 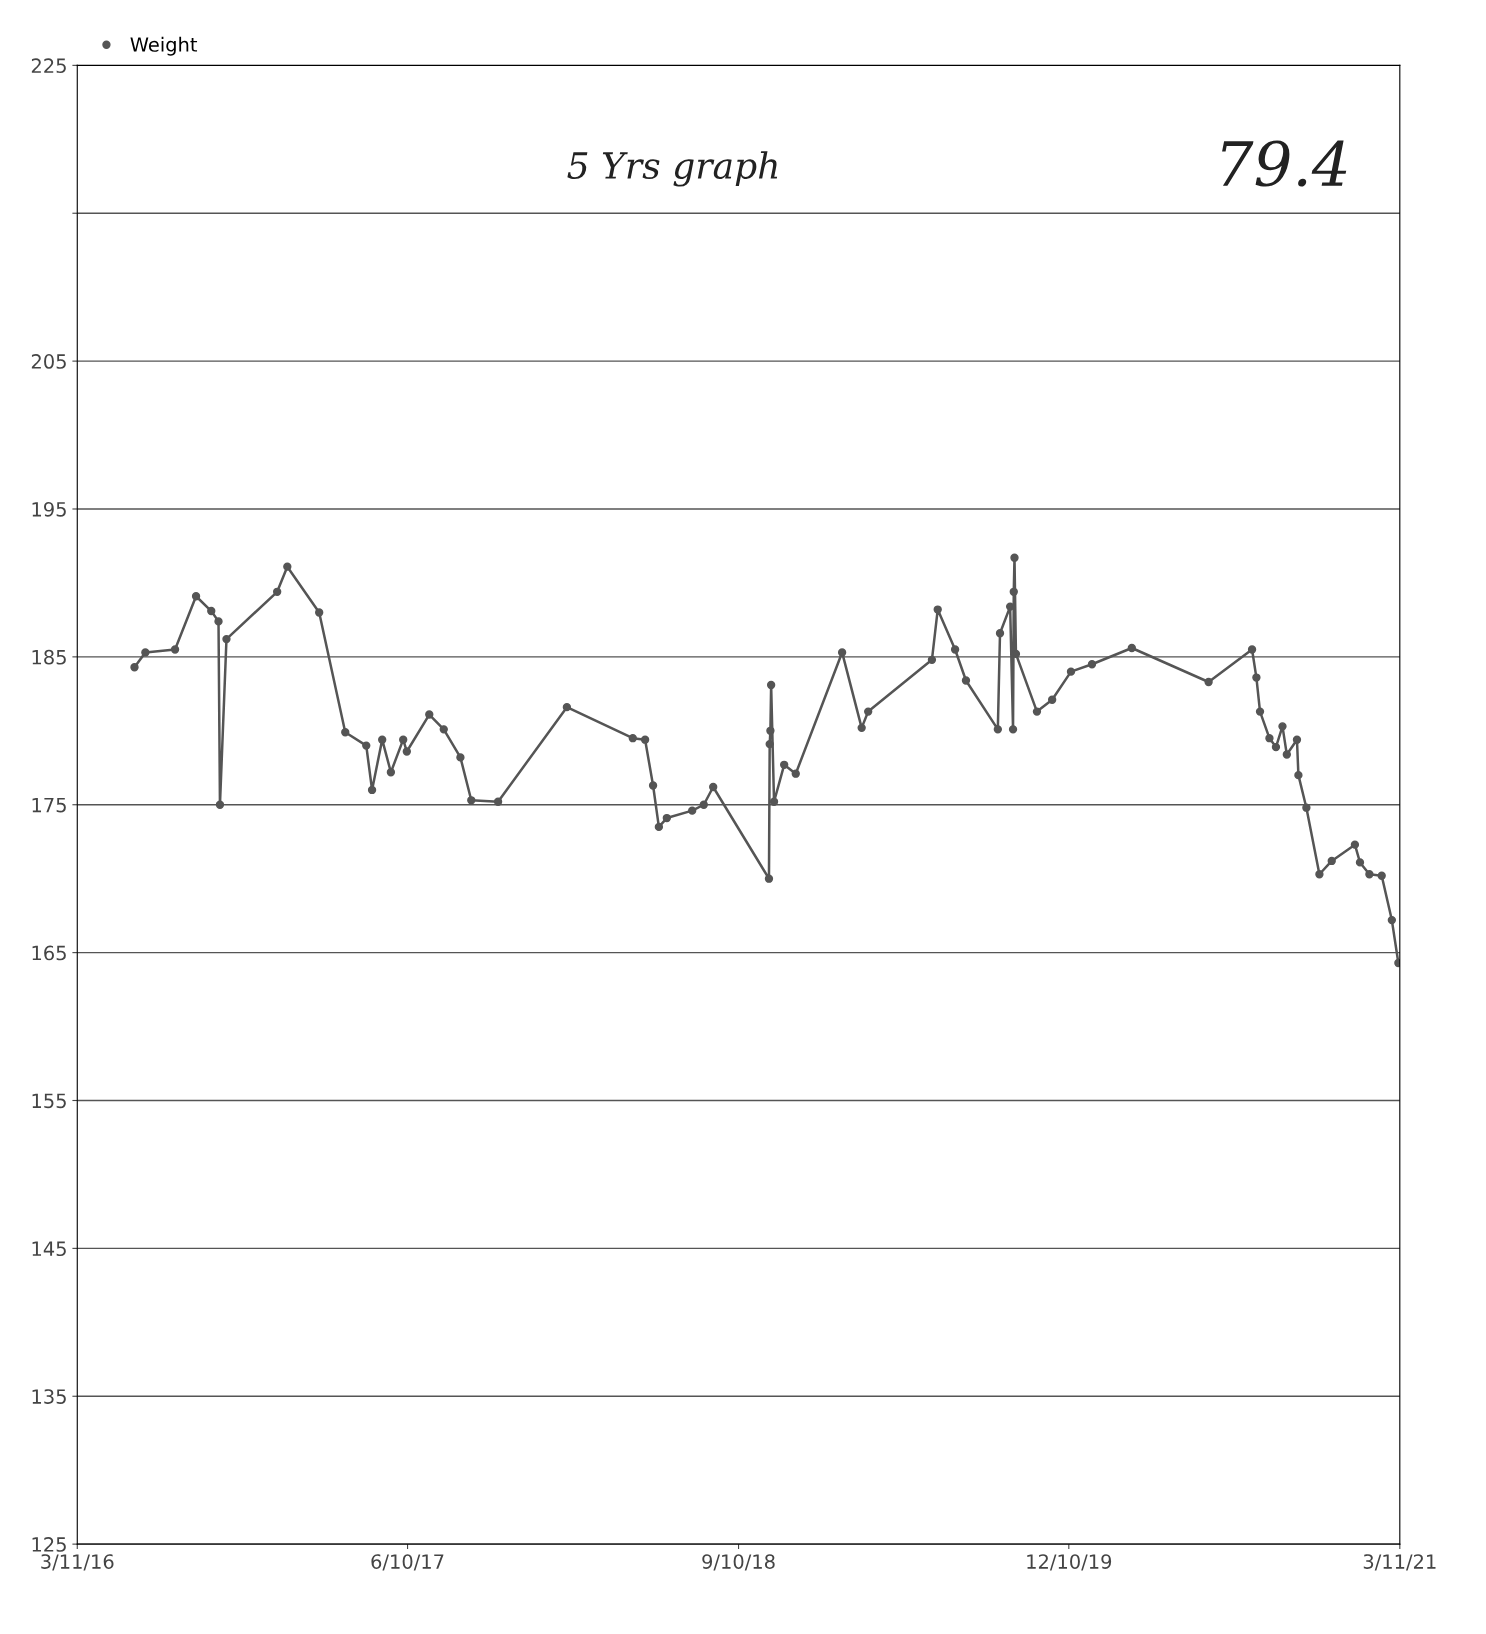 What do you see at coordinates (49, 1249) in the screenshot?
I see `y-tick-label: 145` at bounding box center [49, 1249].